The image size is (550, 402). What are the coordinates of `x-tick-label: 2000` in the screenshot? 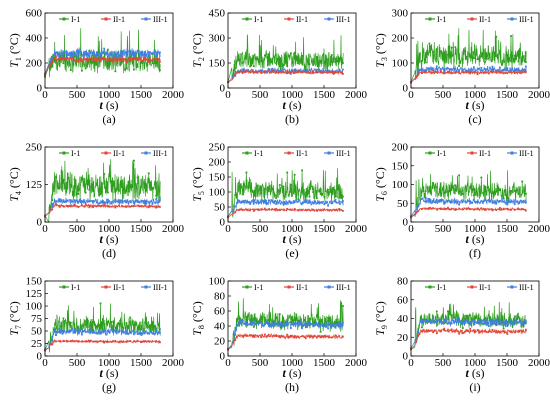 It's located at (356, 363).